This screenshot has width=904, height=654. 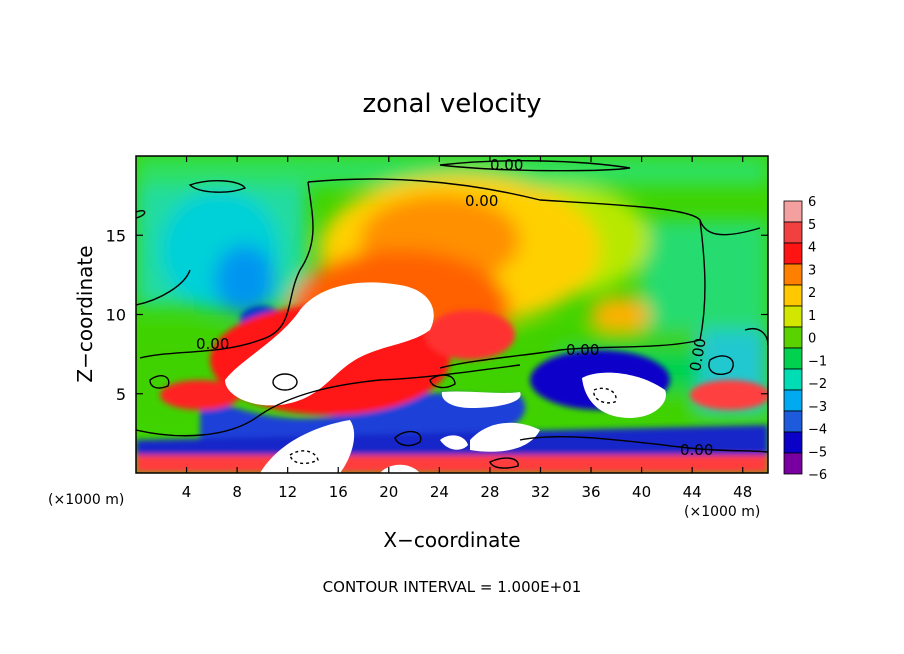 What do you see at coordinates (812, 316) in the screenshot?
I see `colorbar-label: 1` at bounding box center [812, 316].